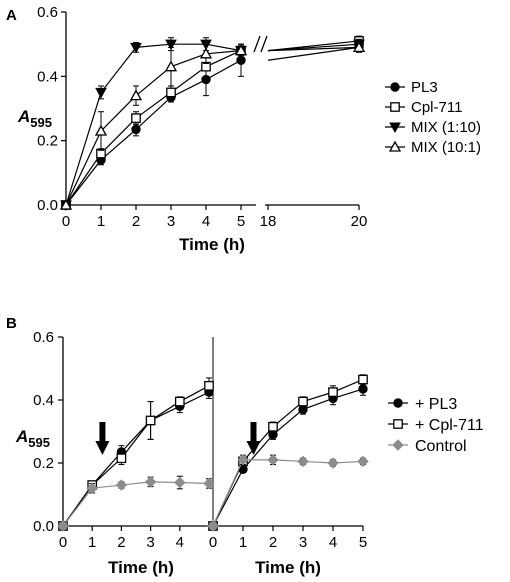  What do you see at coordinates (102, 448) in the screenshot?
I see `arrow-icon-head` at bounding box center [102, 448].